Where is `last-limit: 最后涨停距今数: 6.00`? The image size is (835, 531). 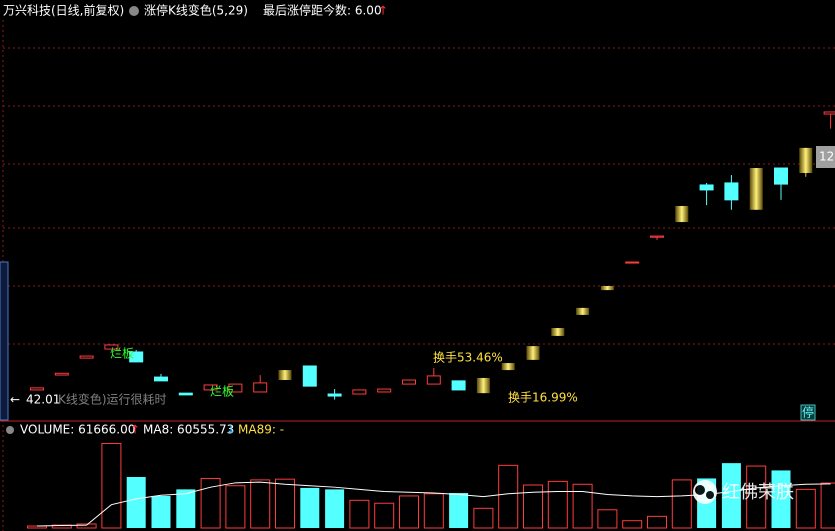 last-limit: 最后涨停距今数: 6.00 is located at coordinates (322, 10).